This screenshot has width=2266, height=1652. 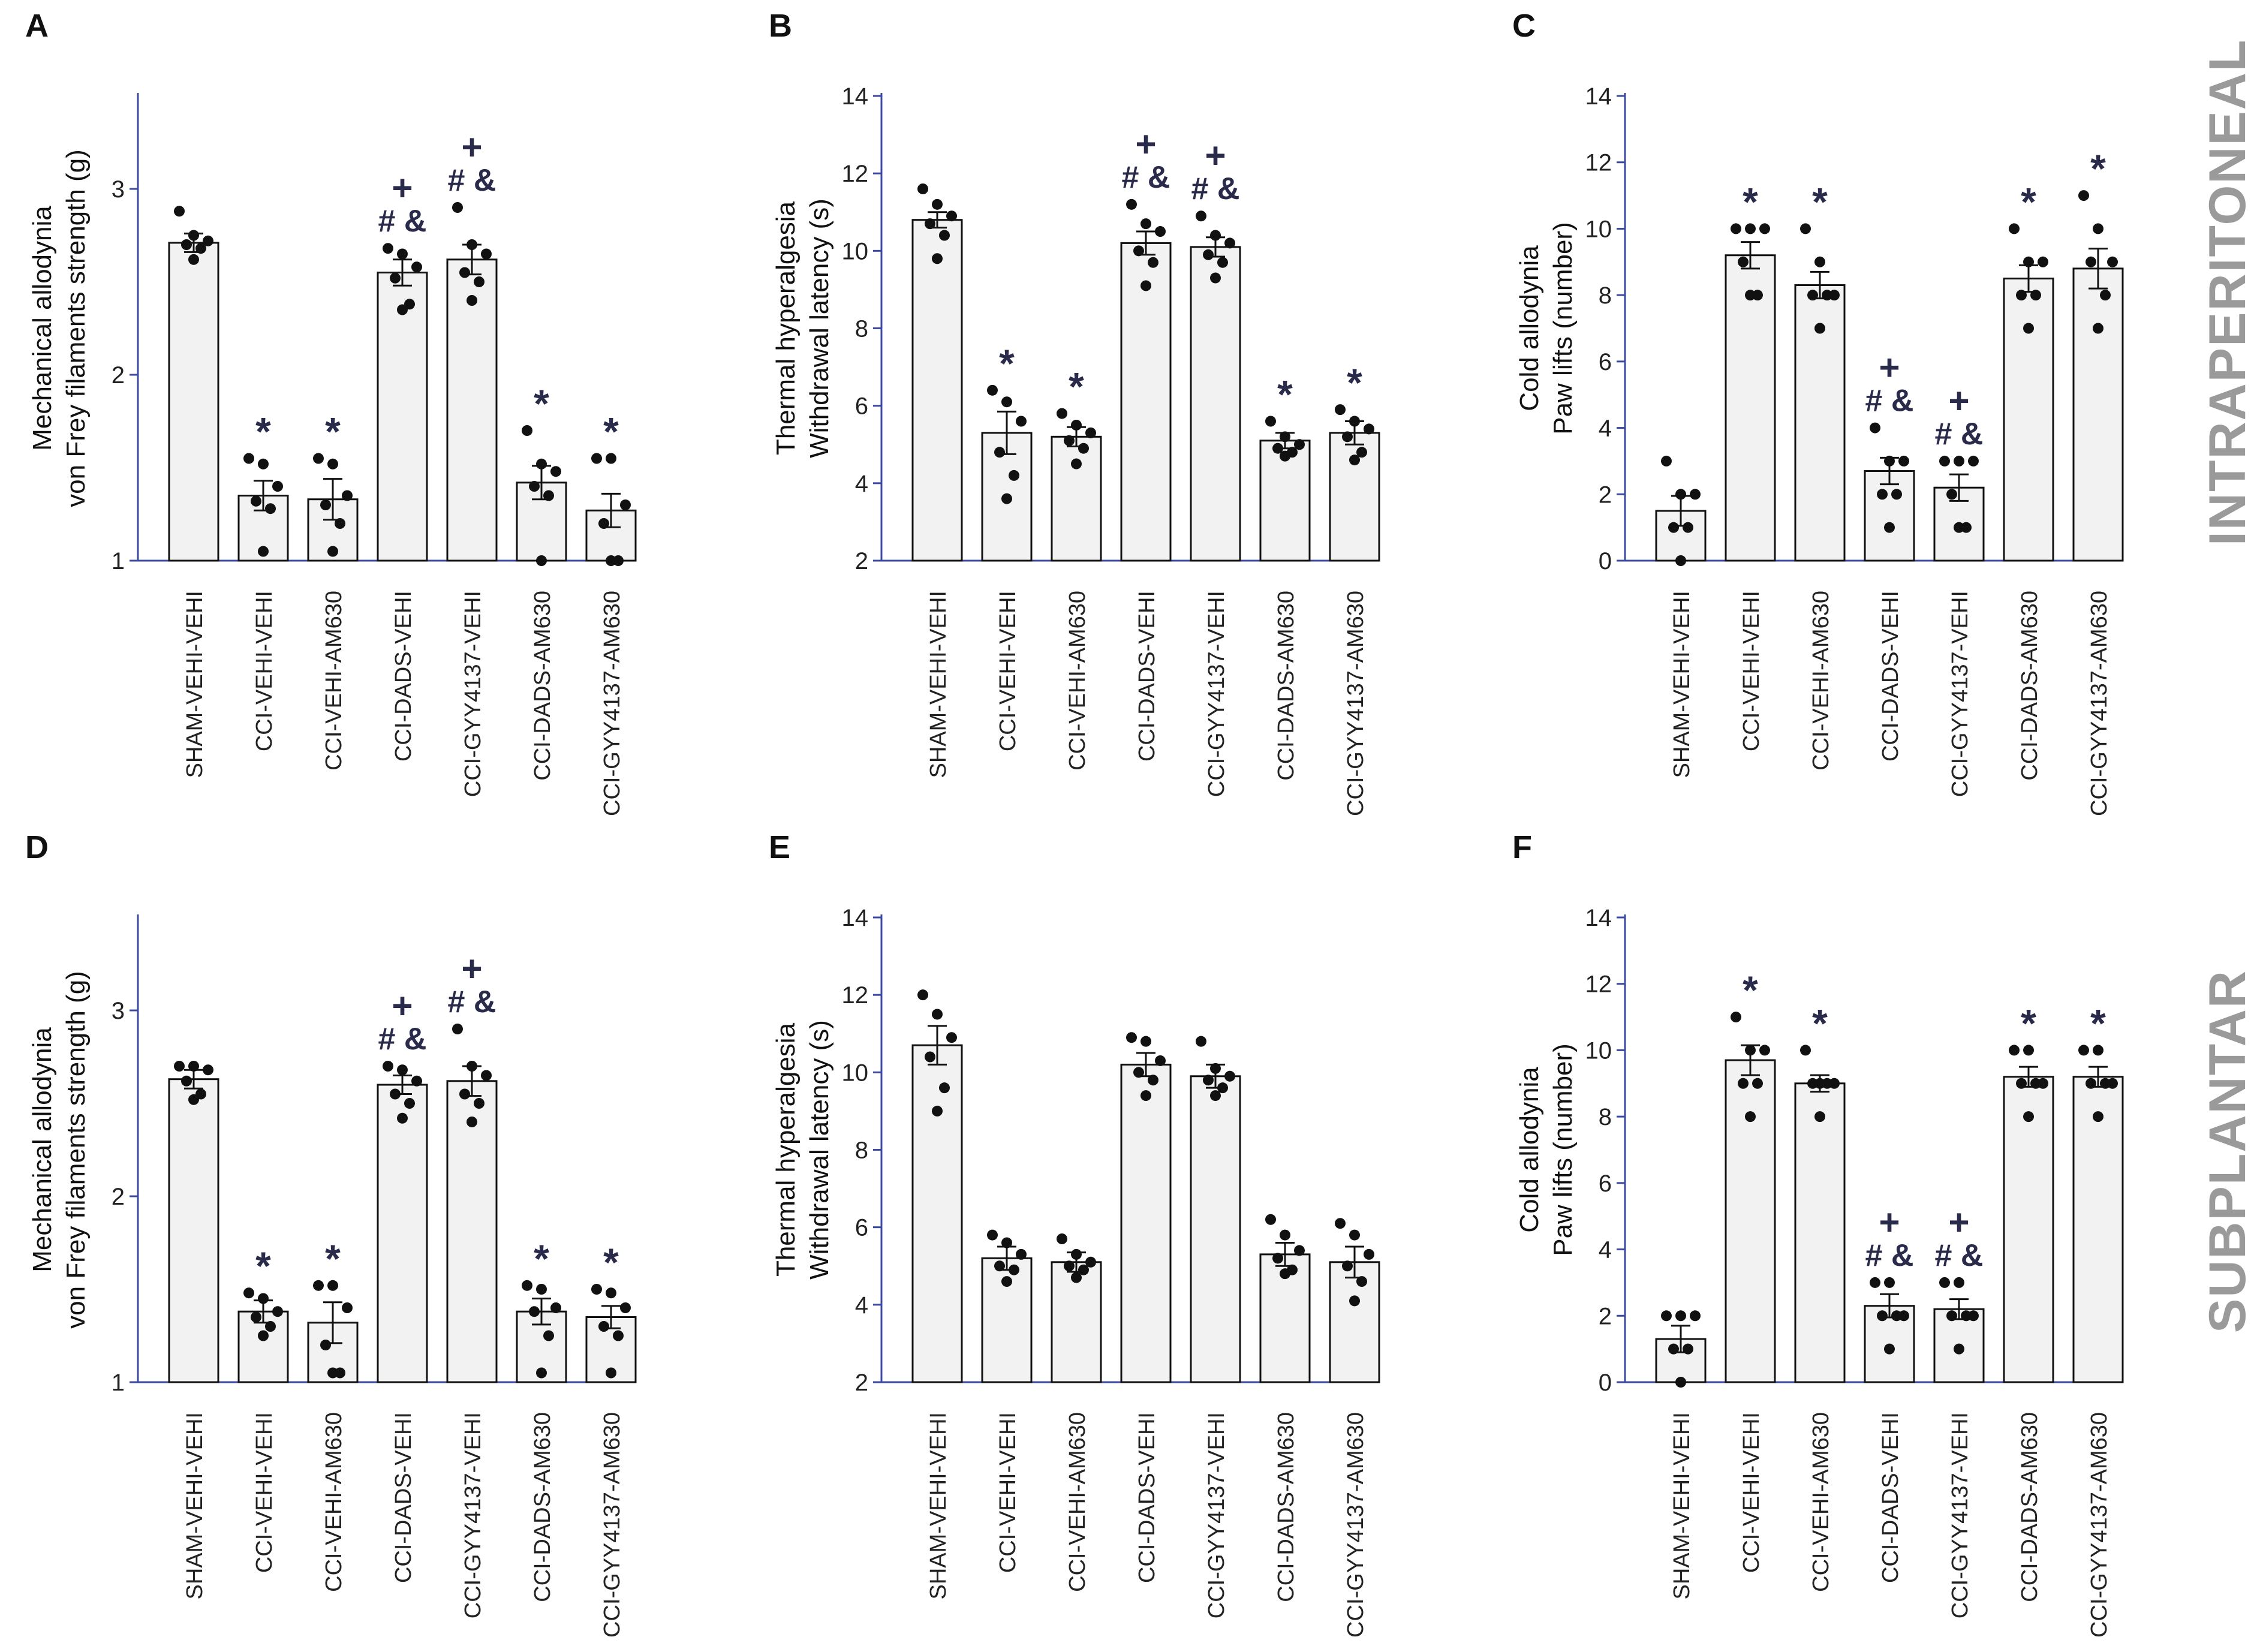 What do you see at coordinates (861, 406) in the screenshot?
I see `y-tick-label: 6` at bounding box center [861, 406].